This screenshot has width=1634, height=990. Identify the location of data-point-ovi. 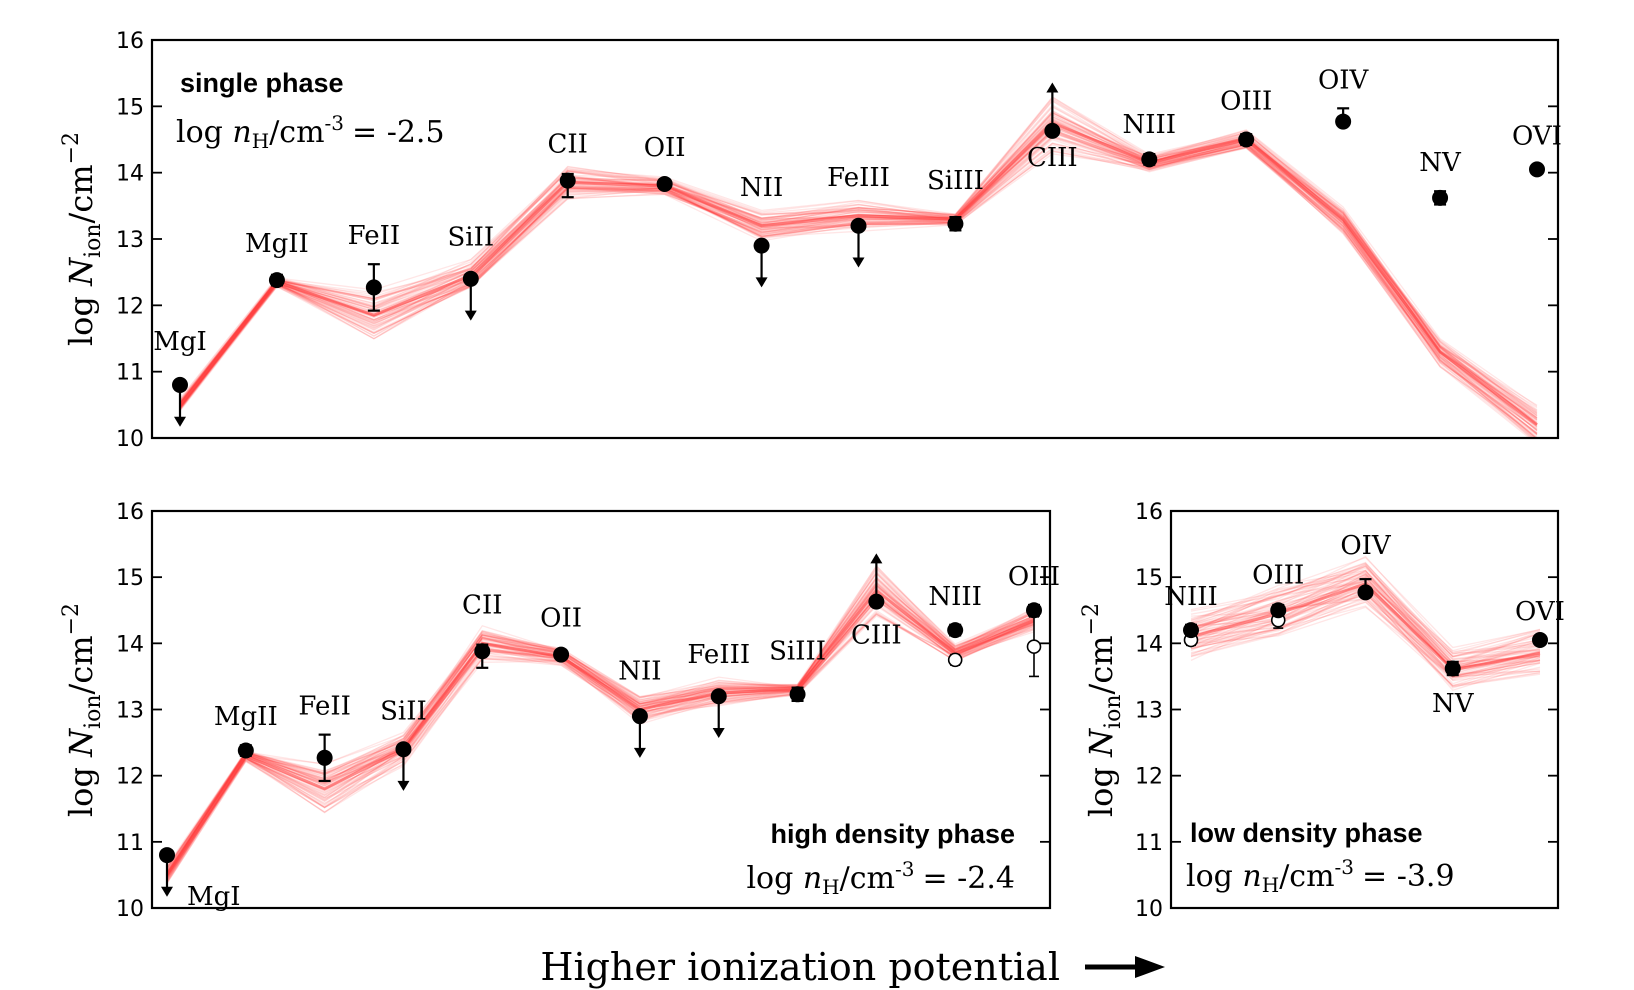
(1540, 640).